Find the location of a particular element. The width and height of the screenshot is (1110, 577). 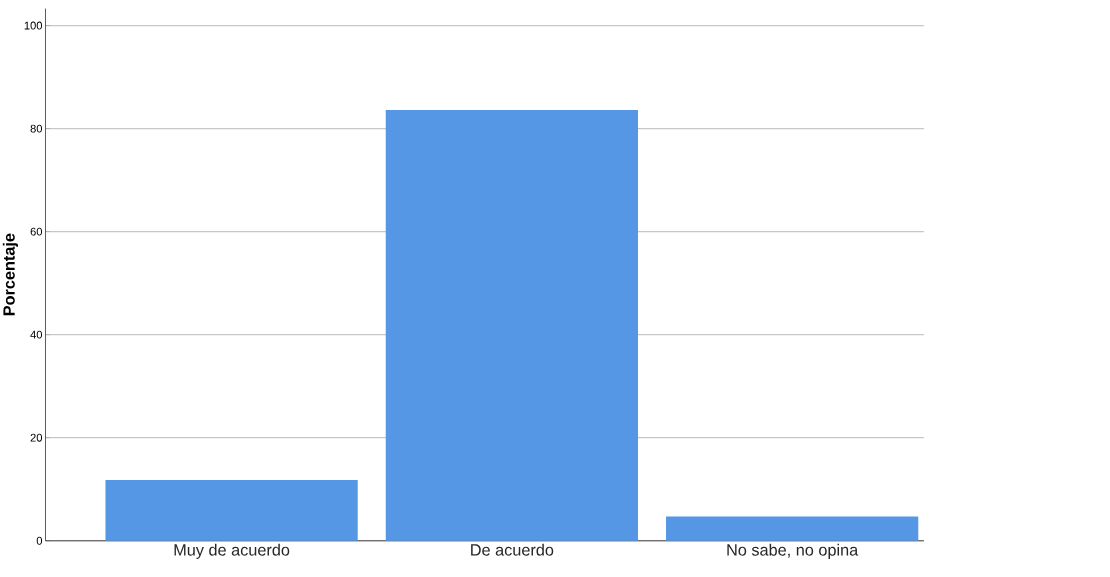

y-tick-label: 100 is located at coordinates (33, 25).